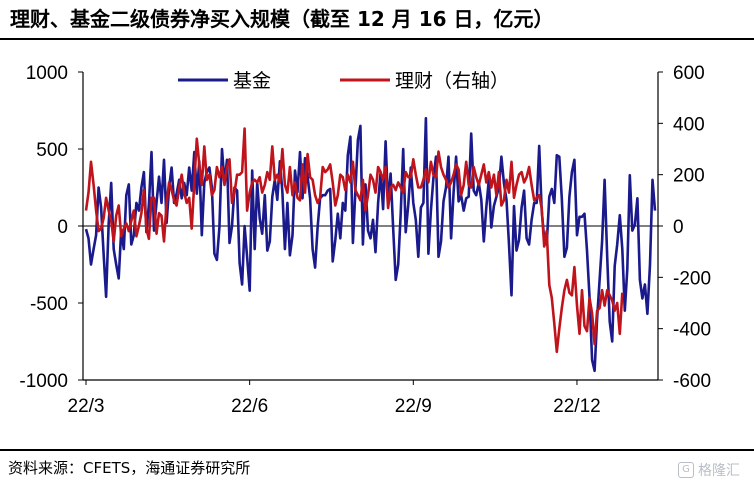 The width and height of the screenshot is (754, 490). Describe the element at coordinates (343, 81) in the screenshot. I see `legend: 基金 理财（右轴）` at that location.